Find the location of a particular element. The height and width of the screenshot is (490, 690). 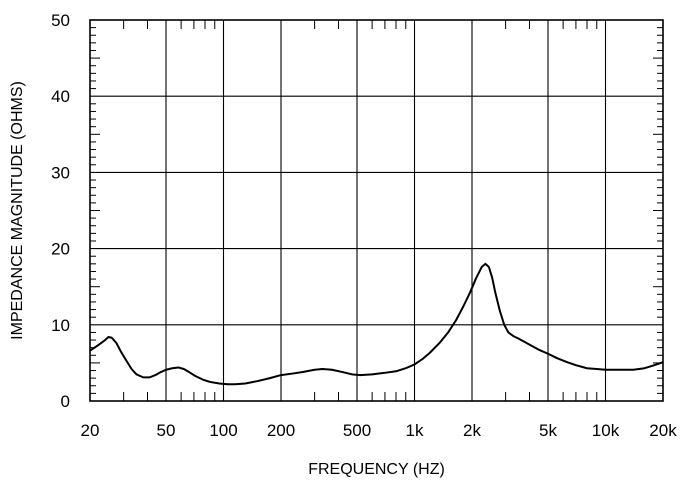

x-tick-label: 500 is located at coordinates (357, 430).